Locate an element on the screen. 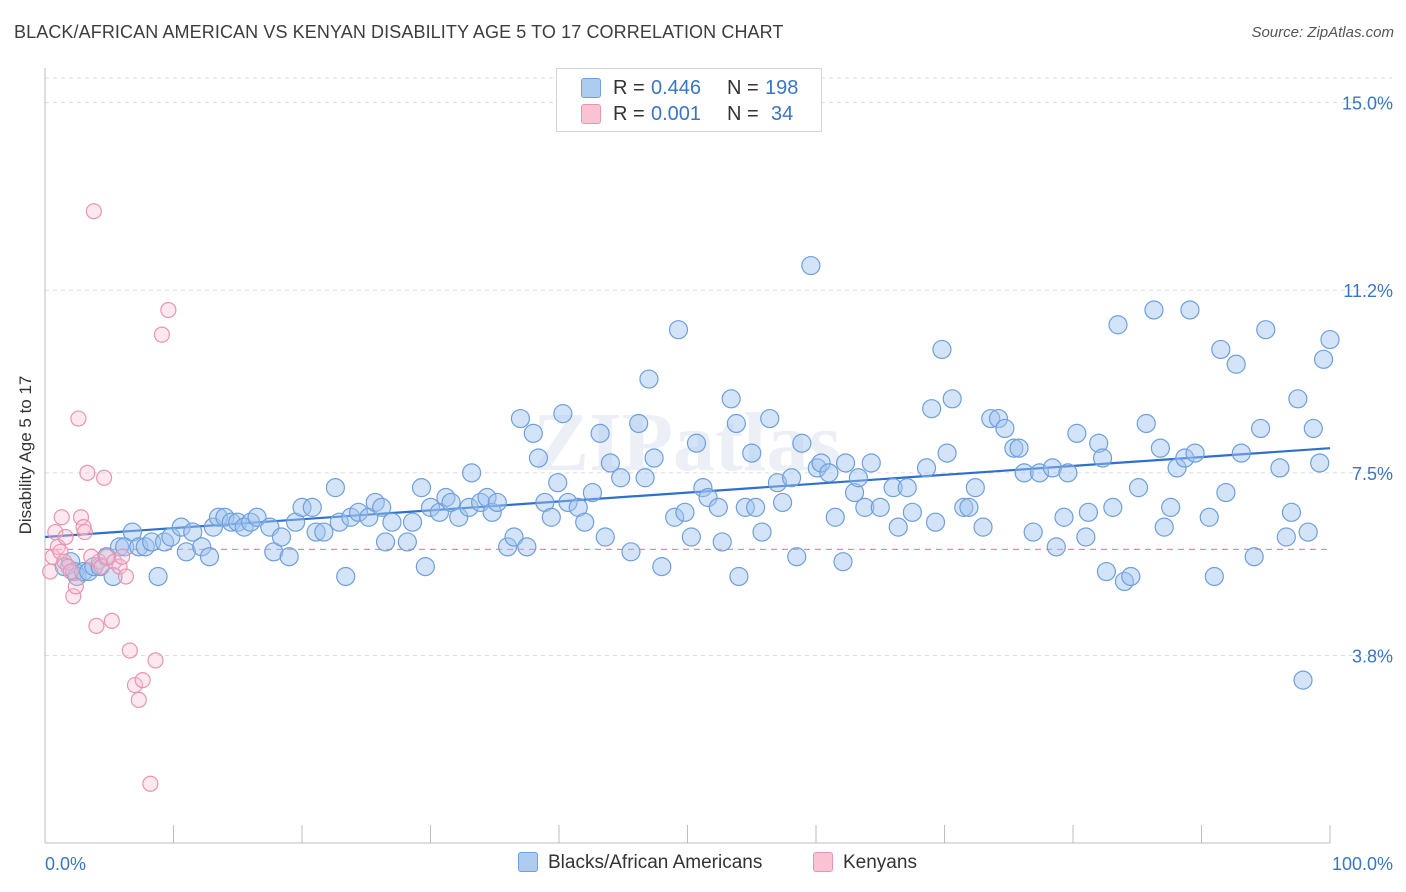 The width and height of the screenshot is (1406, 892). y-tick-label: 3.8% is located at coordinates (1372, 656).